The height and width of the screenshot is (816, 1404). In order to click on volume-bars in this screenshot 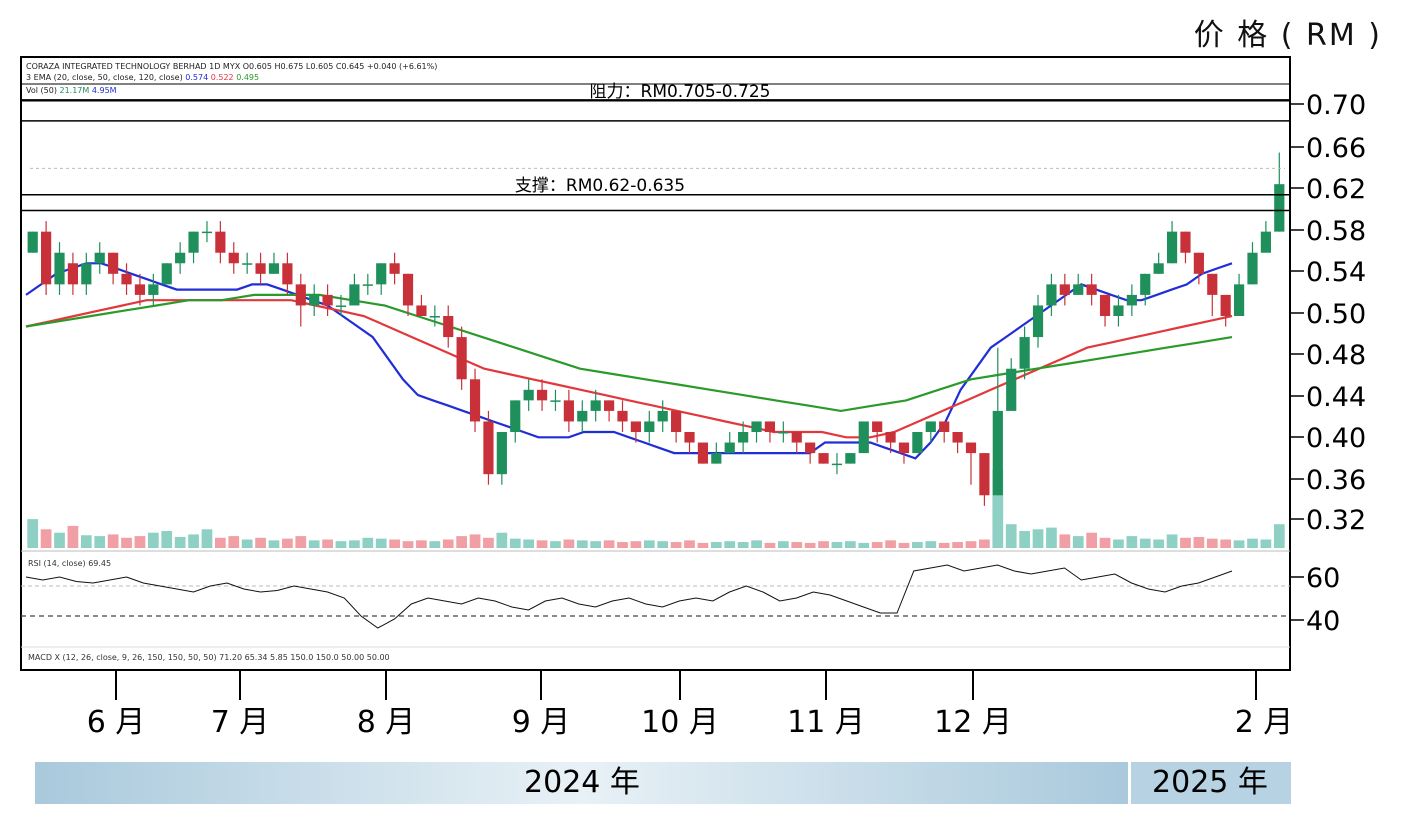, I will do `click(656, 508)`.